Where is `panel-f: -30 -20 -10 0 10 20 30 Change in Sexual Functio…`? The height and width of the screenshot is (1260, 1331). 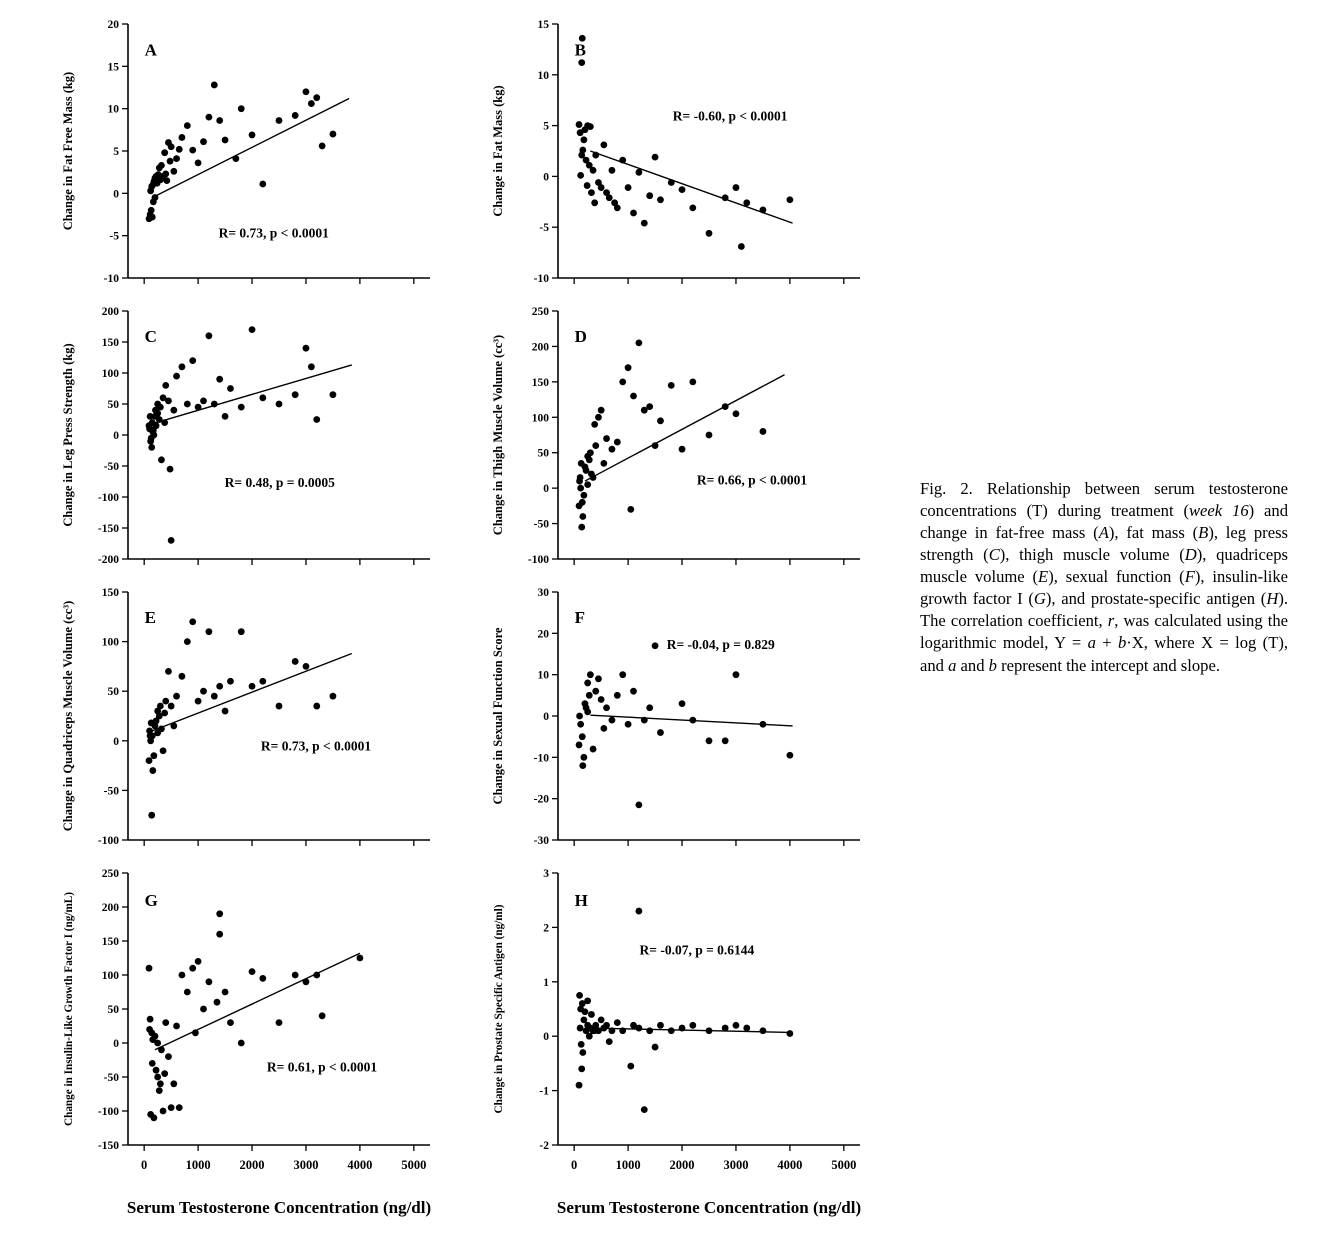
panel-f: -30 -20 -10 0 10 20 30 Change in Sexual Functio… is located at coordinates (681, 716).